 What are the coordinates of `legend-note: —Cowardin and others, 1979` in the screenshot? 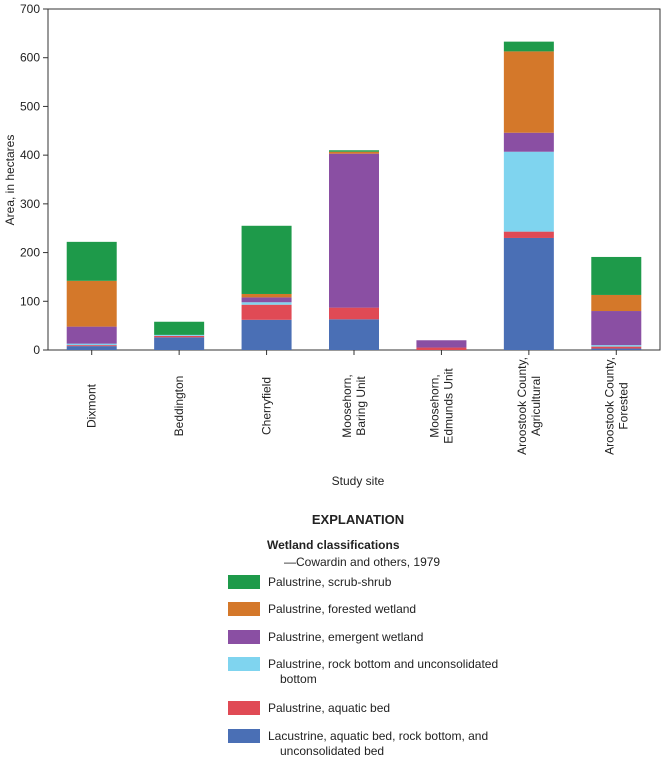 It's located at (362, 562).